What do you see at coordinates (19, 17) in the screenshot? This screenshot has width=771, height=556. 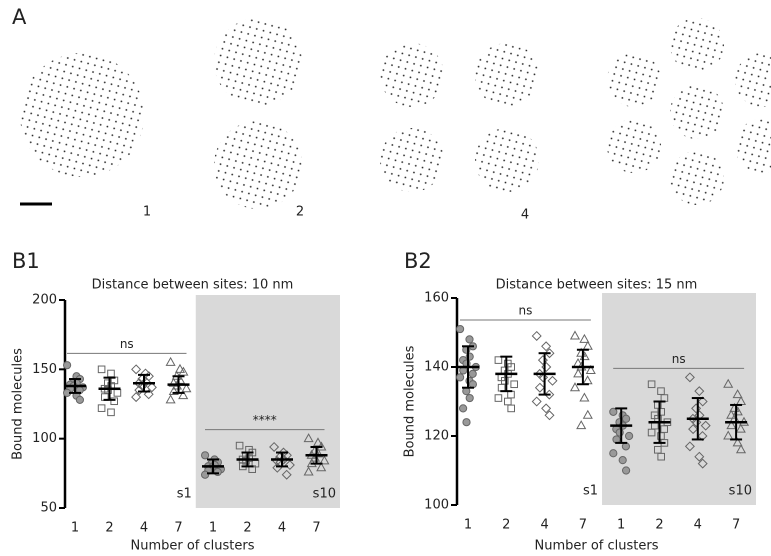 I see `panel-label: A` at bounding box center [19, 17].